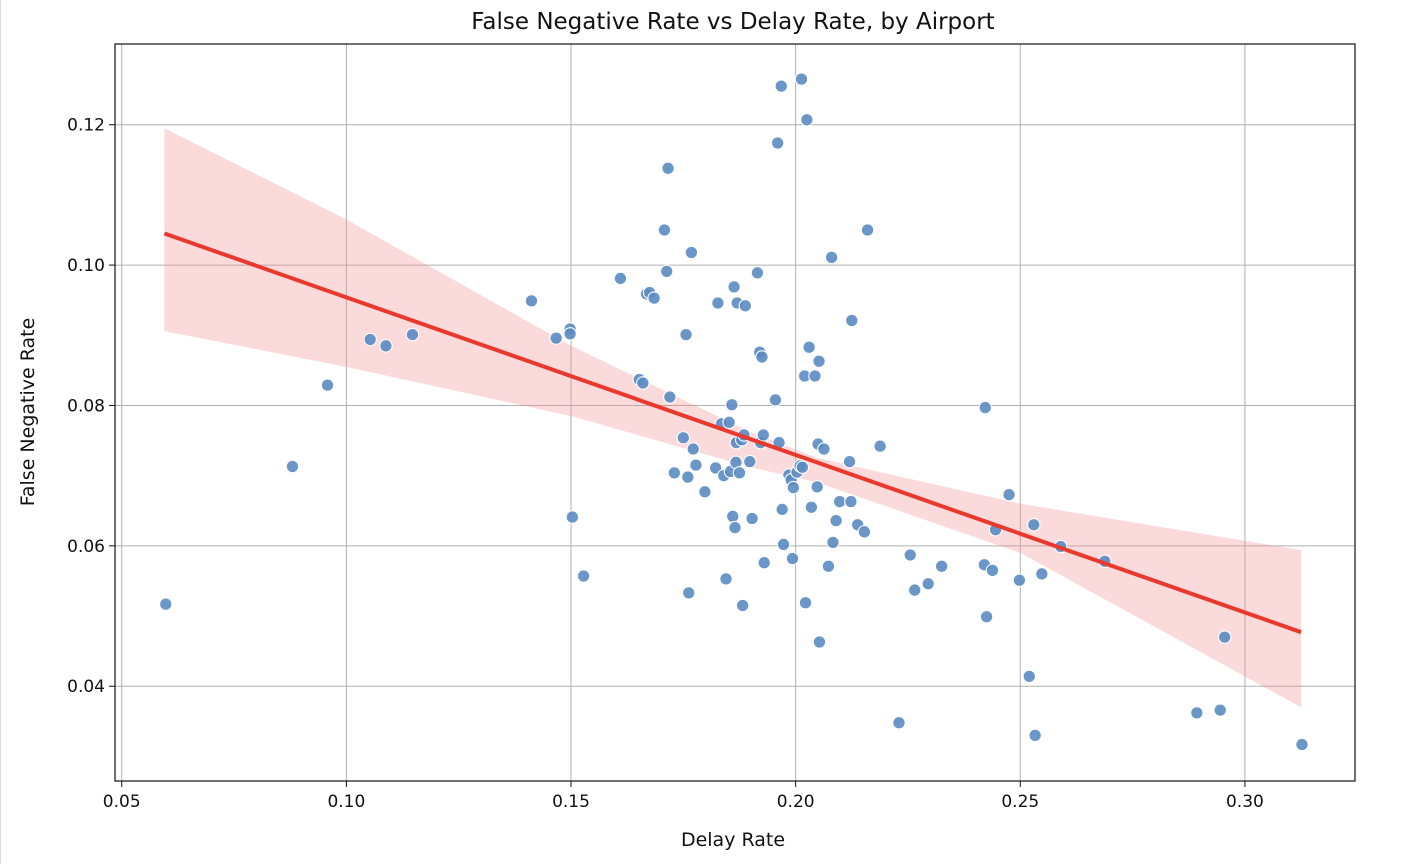 The image size is (1404, 868). Describe the element at coordinates (86, 126) in the screenshot. I see `y-tick-label: 0.12` at that location.